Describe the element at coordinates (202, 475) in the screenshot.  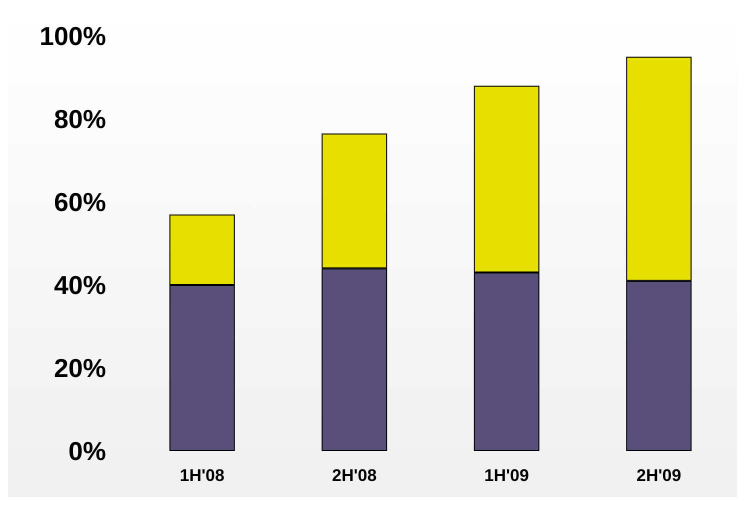
I see `x-tick-label: 1H'08` at that location.